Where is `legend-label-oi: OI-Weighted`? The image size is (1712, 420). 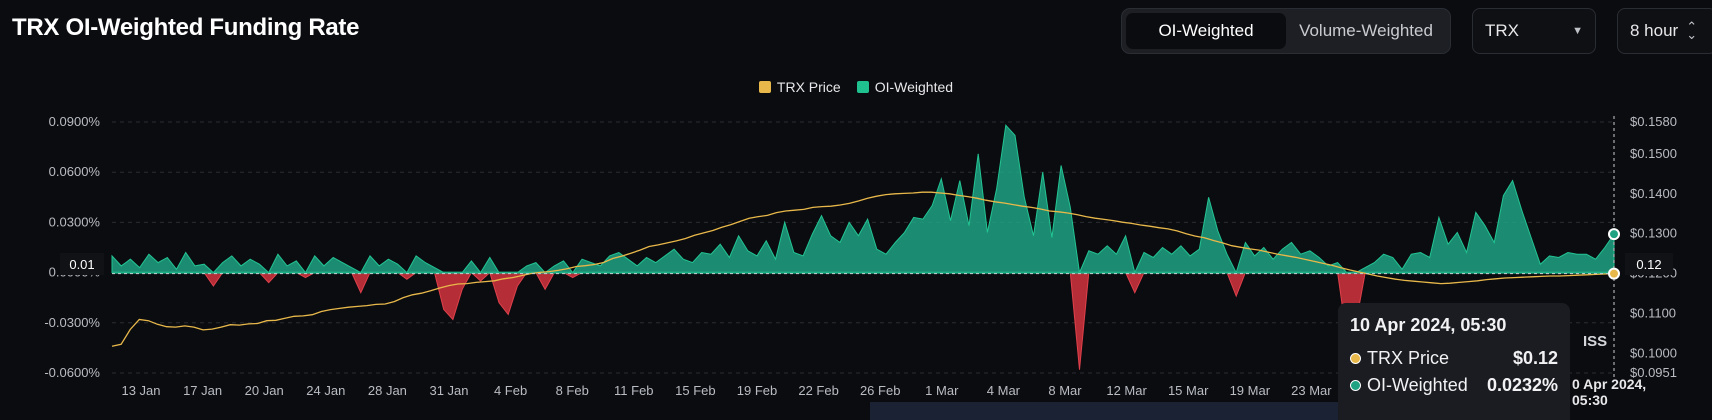 legend-label-oi: OI-Weighted is located at coordinates (914, 87).